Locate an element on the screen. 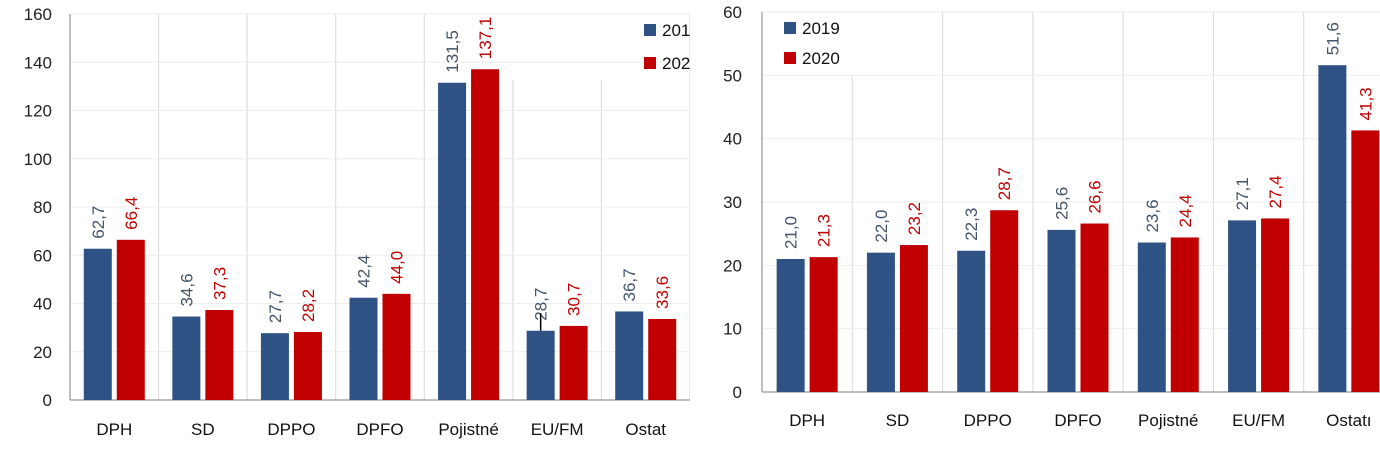 The height and width of the screenshot is (451, 1380). data-label: 36,7 is located at coordinates (629, 284).